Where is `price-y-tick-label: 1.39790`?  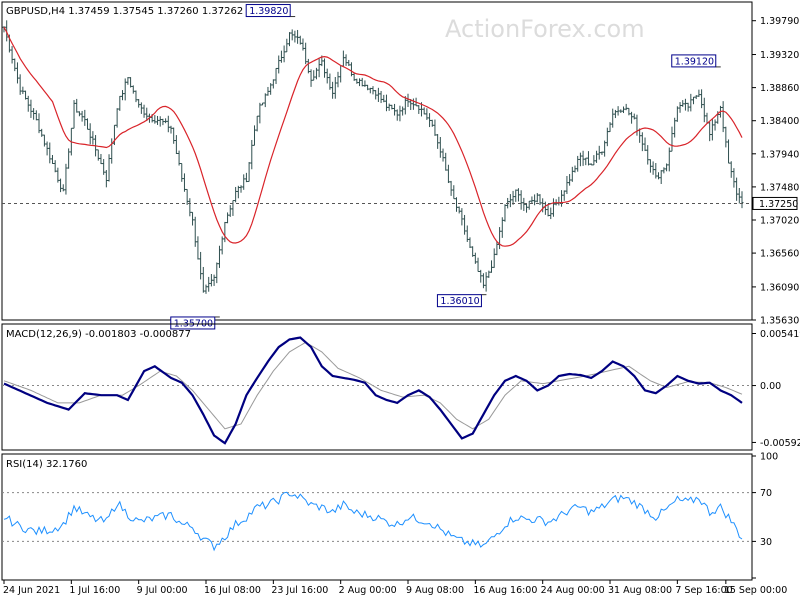
price-y-tick-label: 1.39790 is located at coordinates (779, 21).